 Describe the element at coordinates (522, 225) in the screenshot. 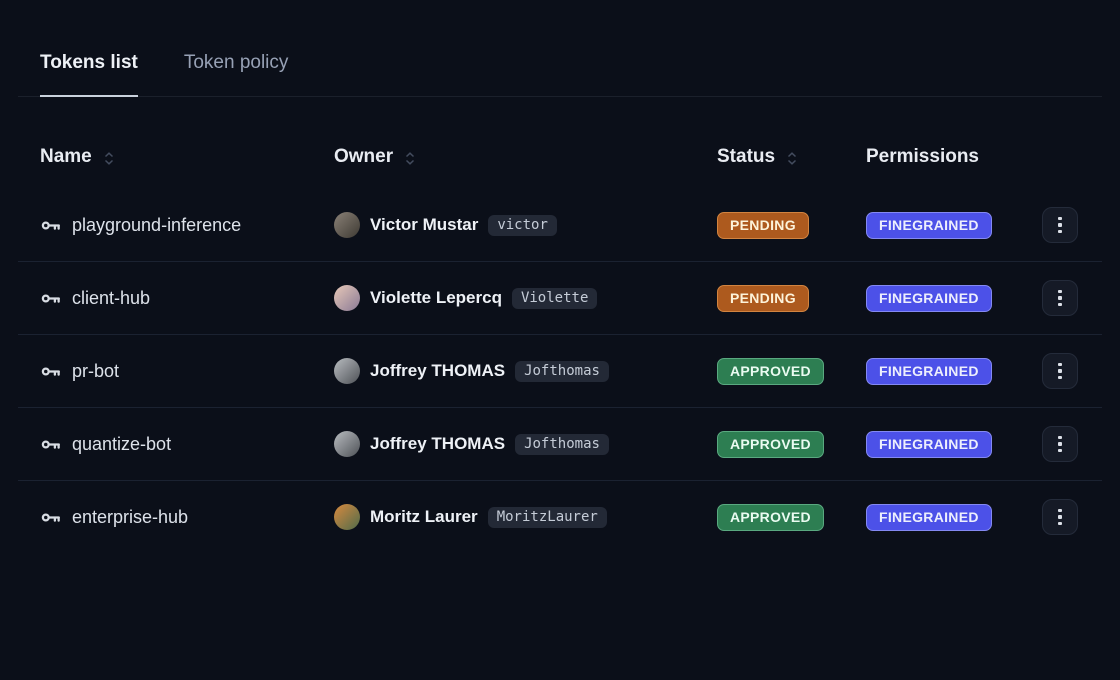

I see `username-chip: victor` at that location.